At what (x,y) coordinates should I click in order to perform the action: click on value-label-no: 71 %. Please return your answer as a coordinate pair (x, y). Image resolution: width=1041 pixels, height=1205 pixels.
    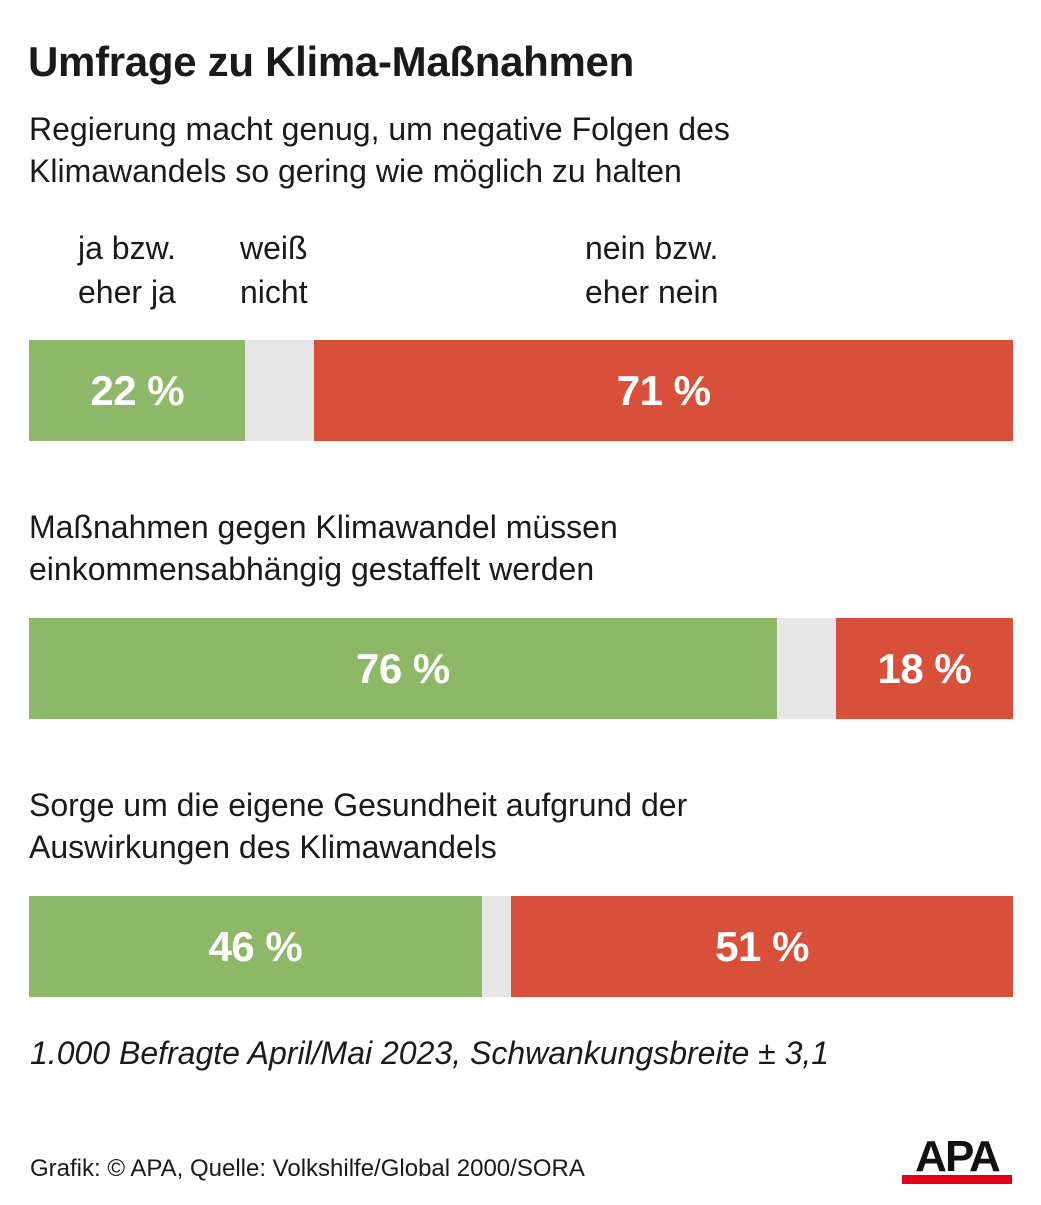
    Looking at the image, I should click on (663, 390).